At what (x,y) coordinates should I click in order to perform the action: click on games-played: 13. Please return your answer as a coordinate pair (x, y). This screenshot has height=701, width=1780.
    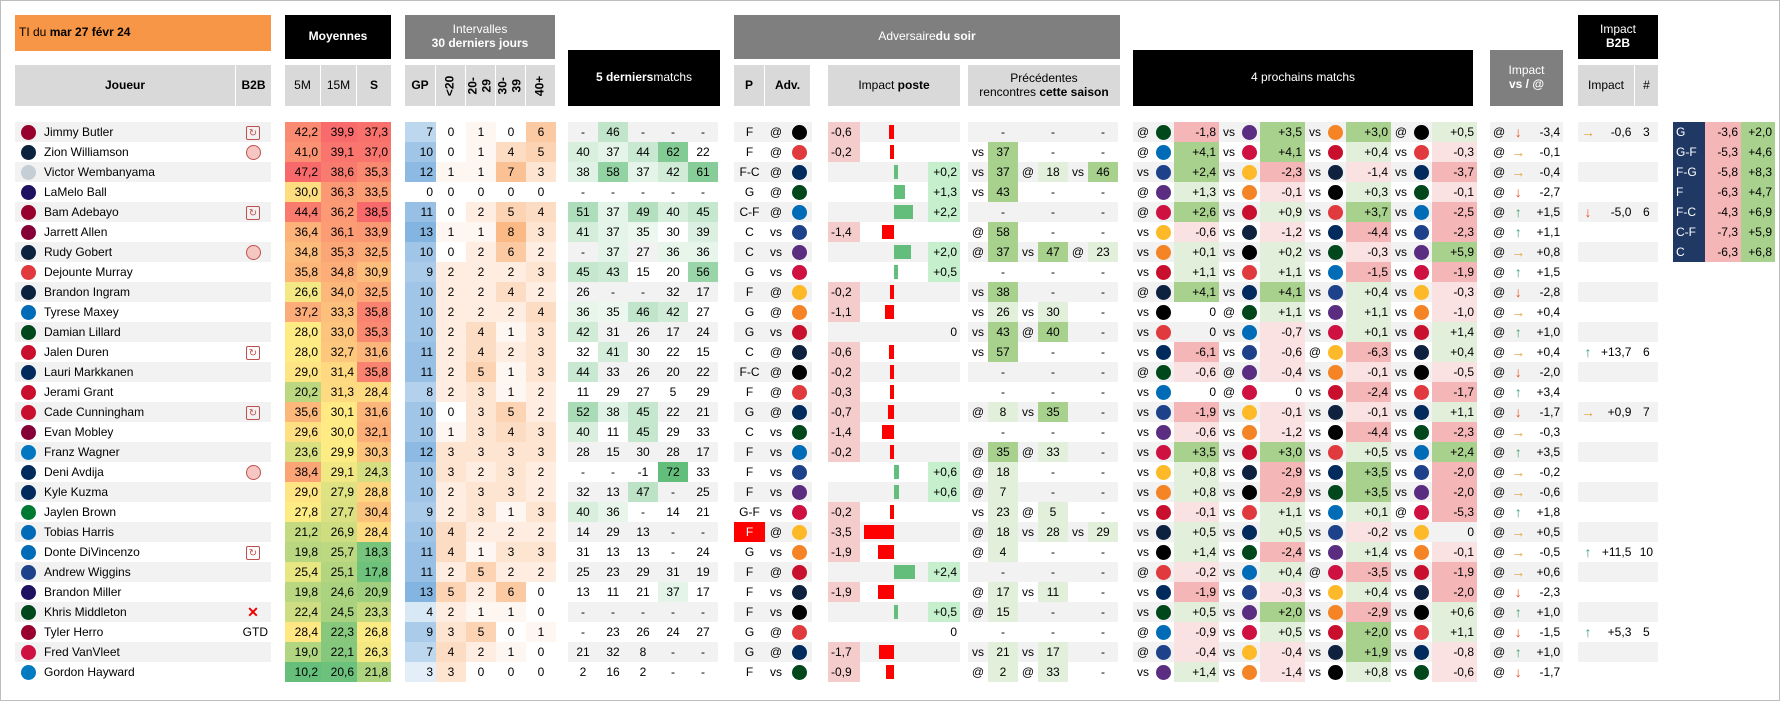
    Looking at the image, I should click on (420, 232).